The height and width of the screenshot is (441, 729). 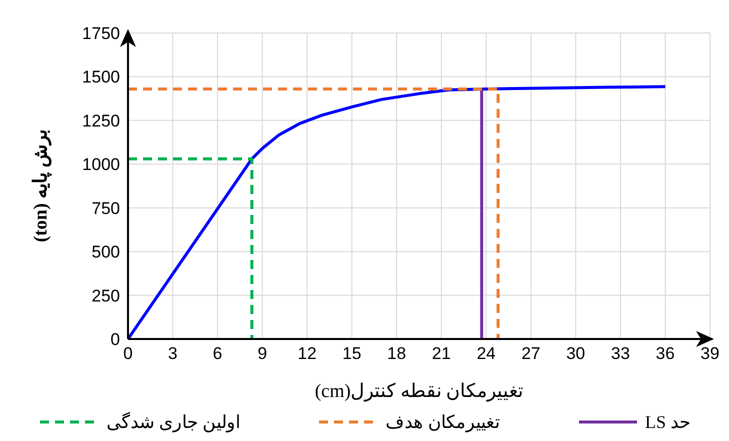 What do you see at coordinates (115, 340) in the screenshot?
I see `y-tick-label: 0` at bounding box center [115, 340].